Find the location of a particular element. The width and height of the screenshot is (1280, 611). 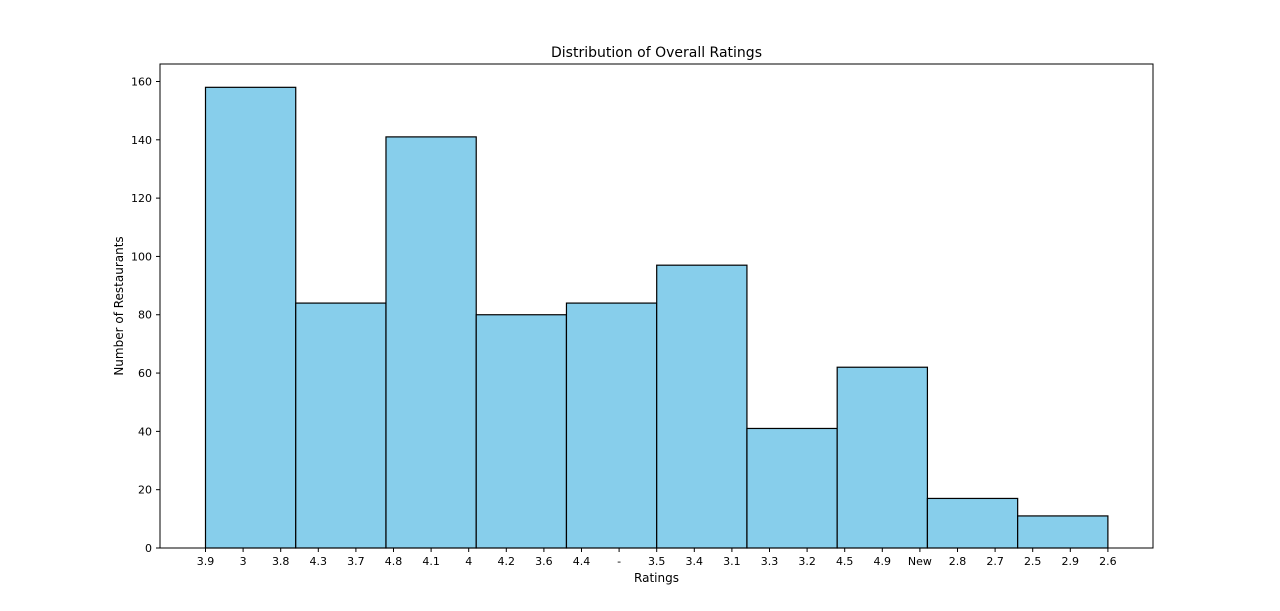

y-axis: 0 20 40 60 80 100 120 140 160 is located at coordinates (145, 315).